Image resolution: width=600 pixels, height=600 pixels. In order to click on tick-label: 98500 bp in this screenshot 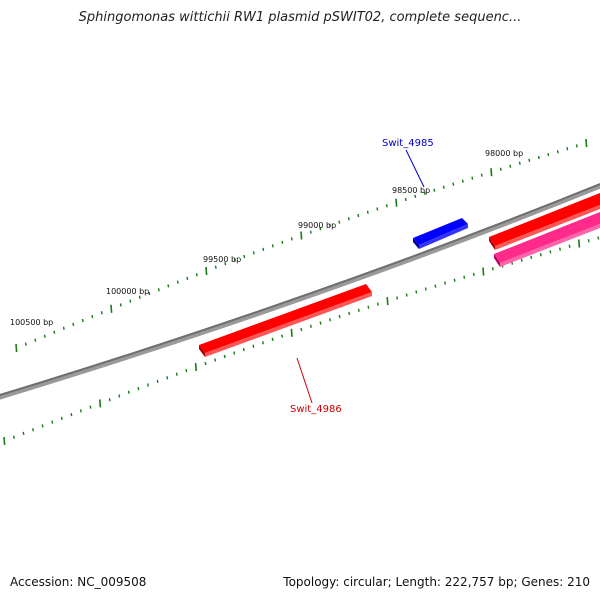, I will do `click(411, 190)`.